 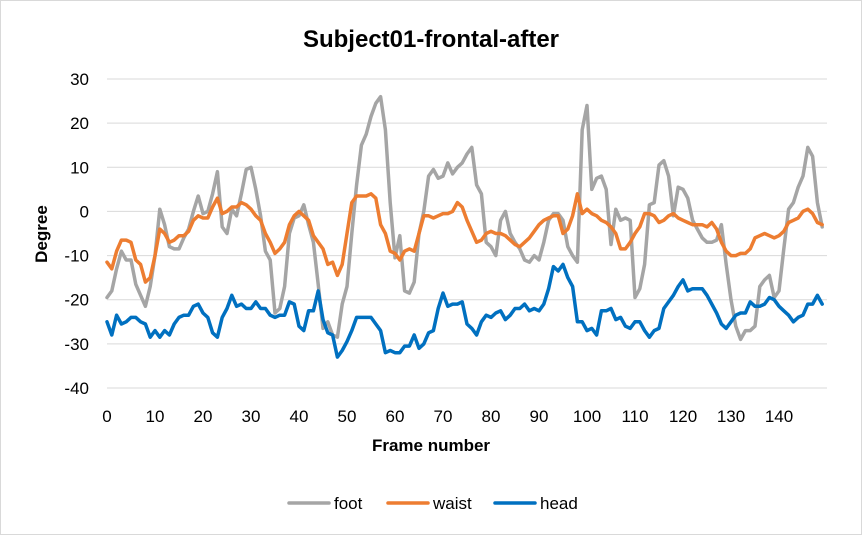 I want to click on legend-label-head: head, so click(x=559, y=503).